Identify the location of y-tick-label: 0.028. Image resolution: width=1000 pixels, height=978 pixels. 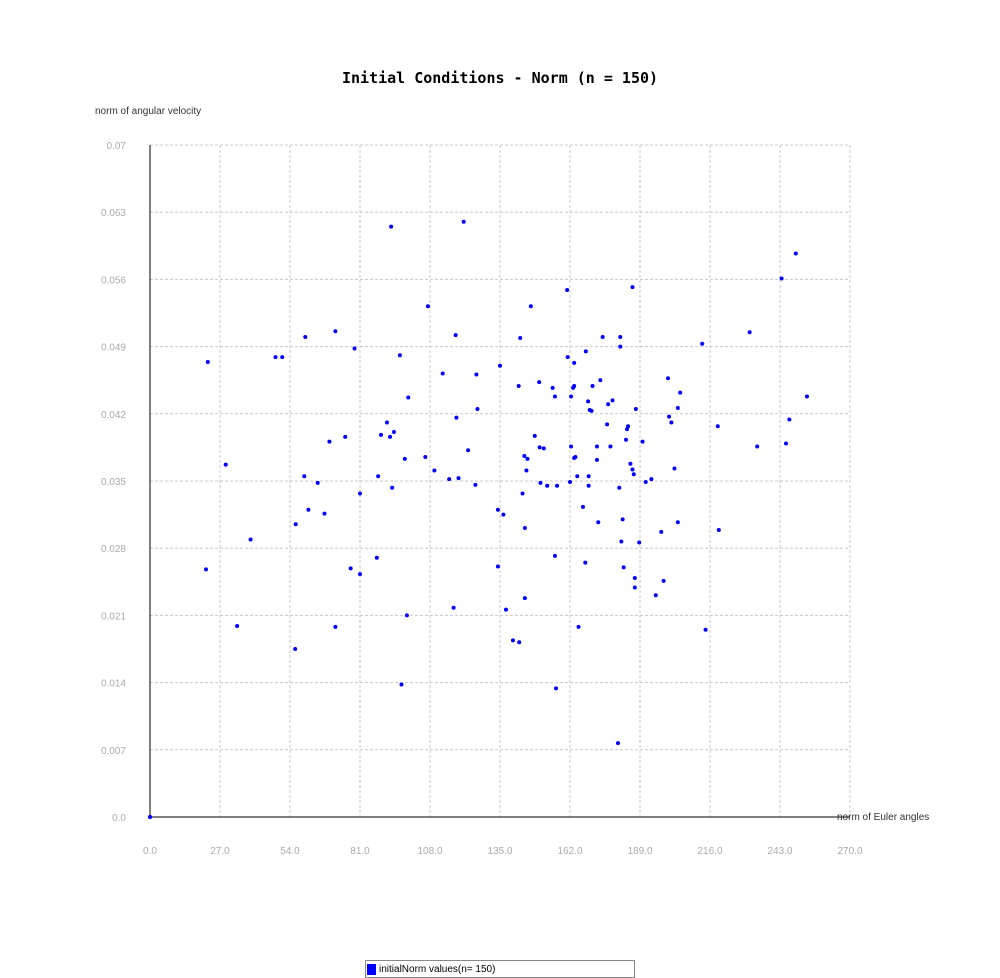
(113, 549).